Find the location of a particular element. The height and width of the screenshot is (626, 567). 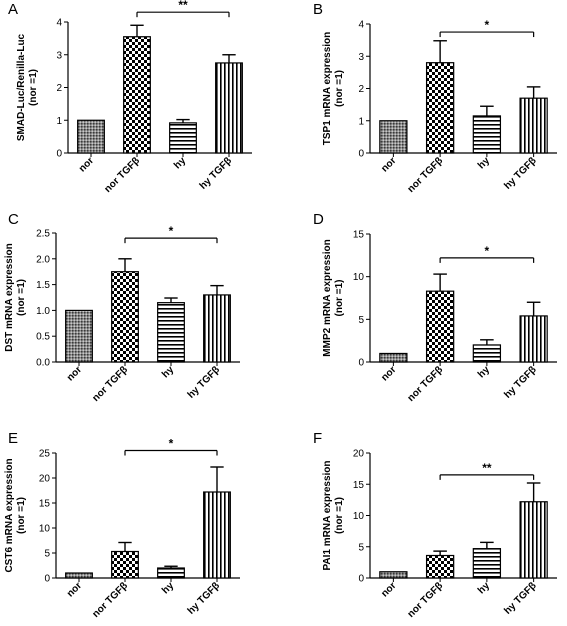

y-tick-label: 25 is located at coordinates (45, 454).